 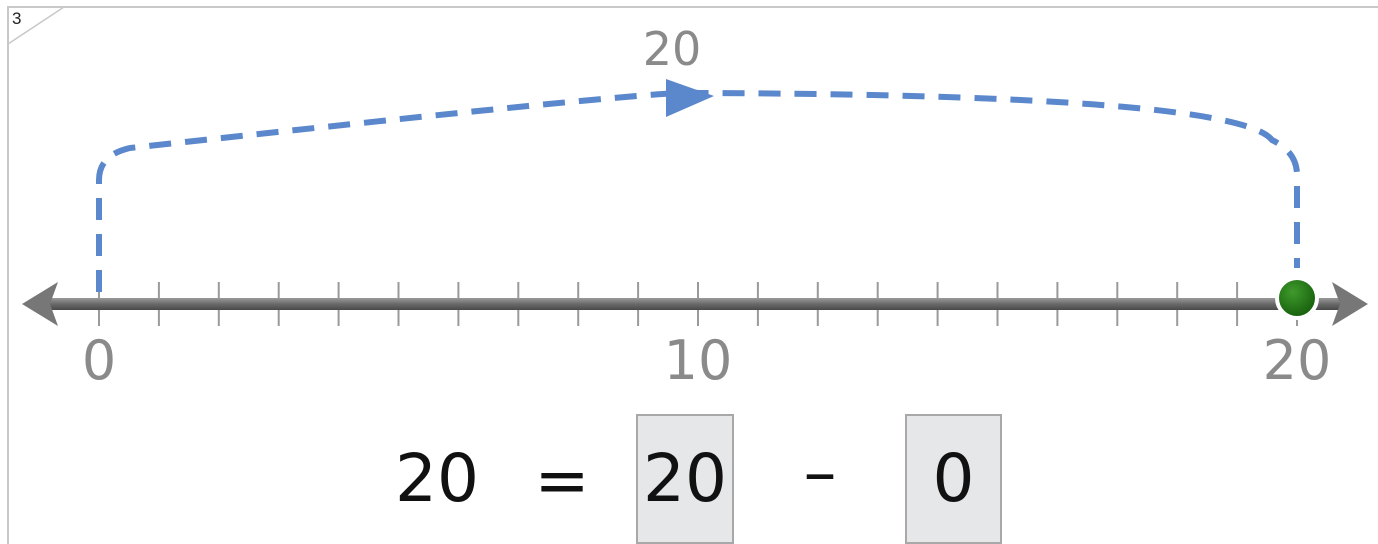 I want to click on label-10: 10, so click(x=698, y=360).